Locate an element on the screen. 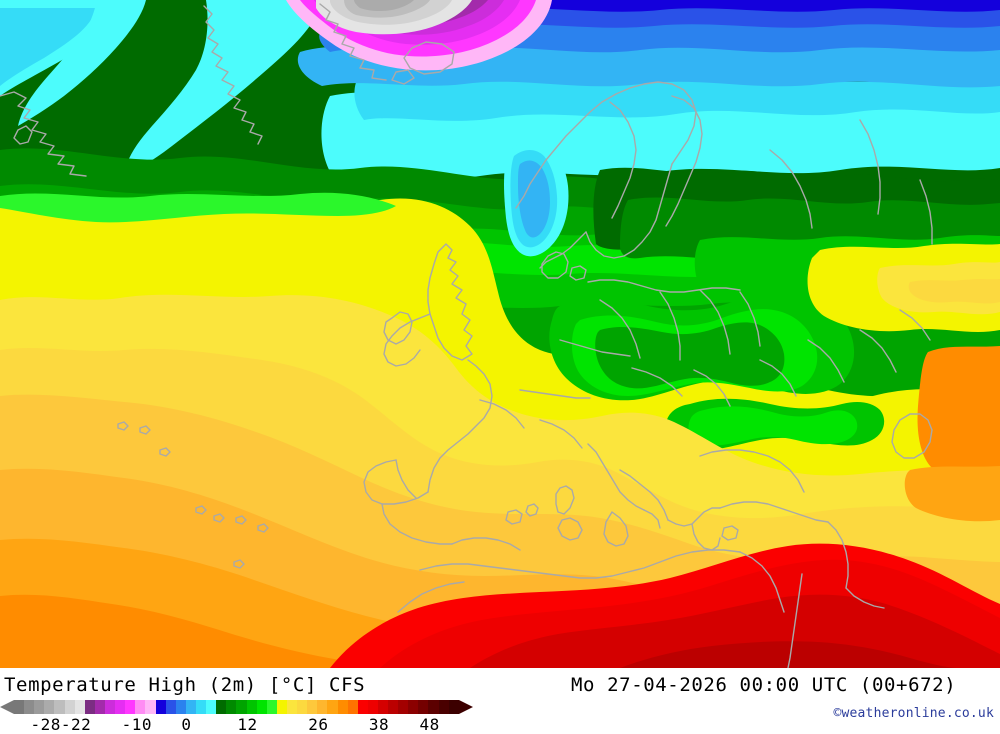  color-scale-ticks: -28 -22 -10 0 12 26 38 48 is located at coordinates (240, 724).